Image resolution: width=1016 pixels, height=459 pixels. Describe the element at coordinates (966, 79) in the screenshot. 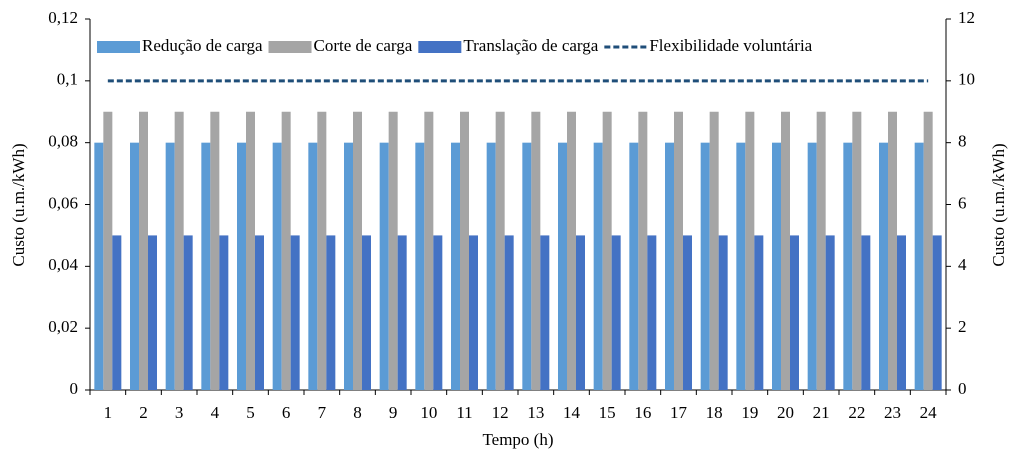

I see `y2-tick-label: 10` at that location.